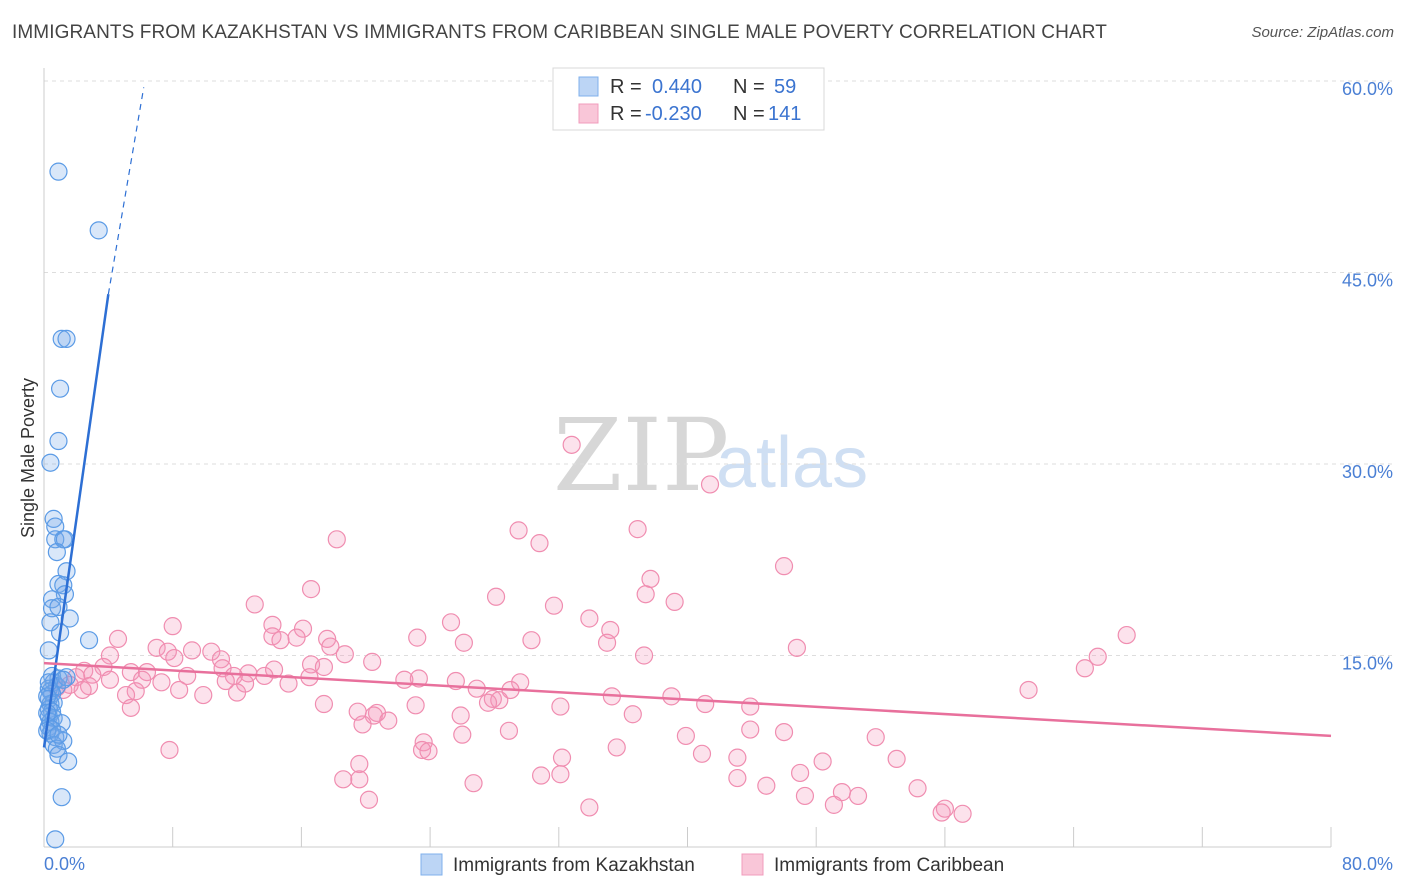 This screenshot has width=1406, height=892. I want to click on x-tick-label-min: 0.0%, so click(64, 864).